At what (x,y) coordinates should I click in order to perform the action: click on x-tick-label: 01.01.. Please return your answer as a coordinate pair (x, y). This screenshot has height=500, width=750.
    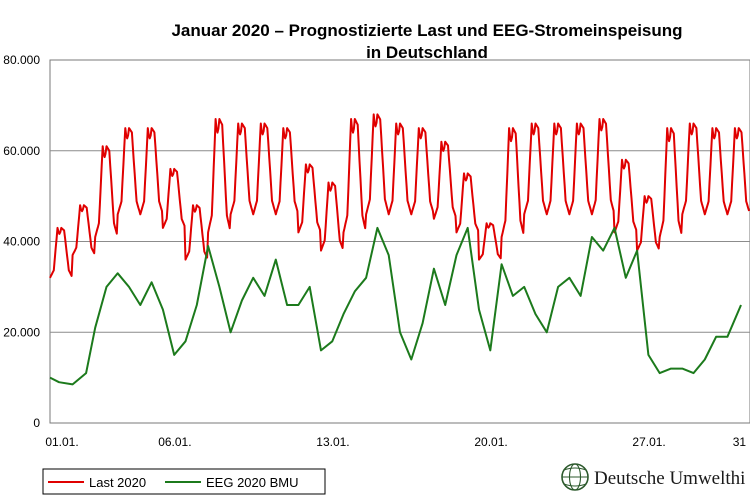
    Looking at the image, I should click on (61, 442).